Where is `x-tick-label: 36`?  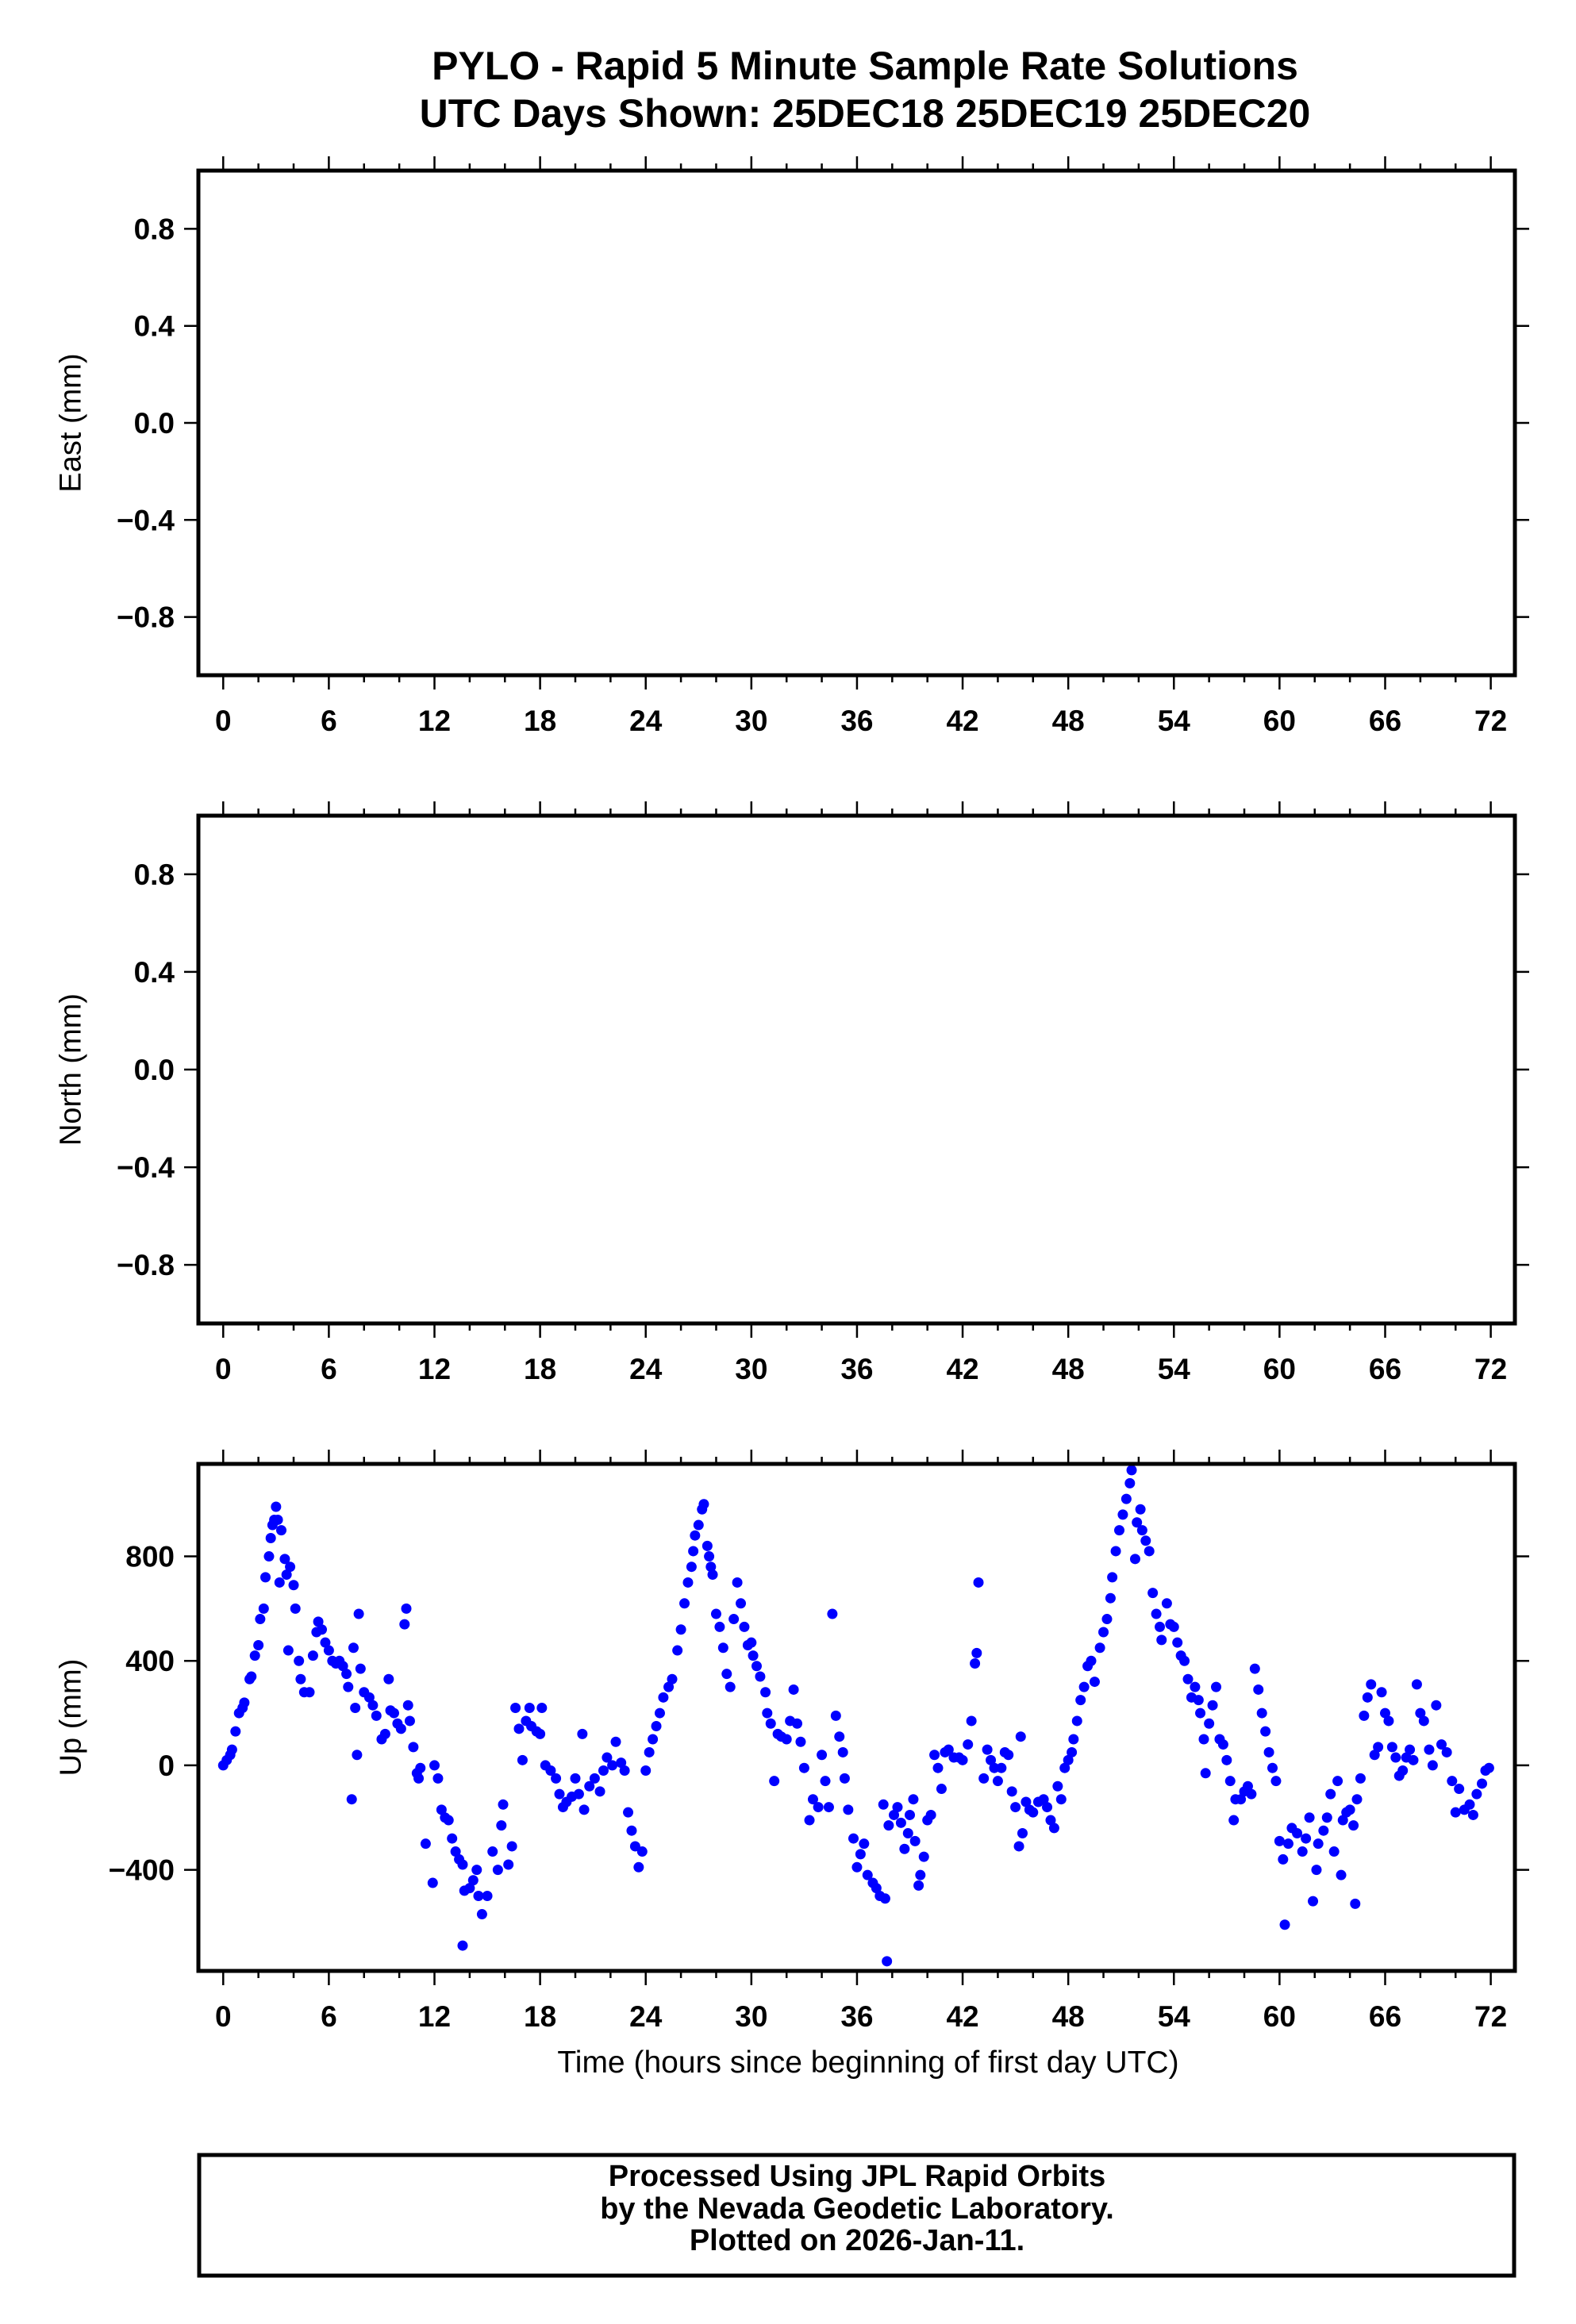 x-tick-label: 36 is located at coordinates (857, 2016).